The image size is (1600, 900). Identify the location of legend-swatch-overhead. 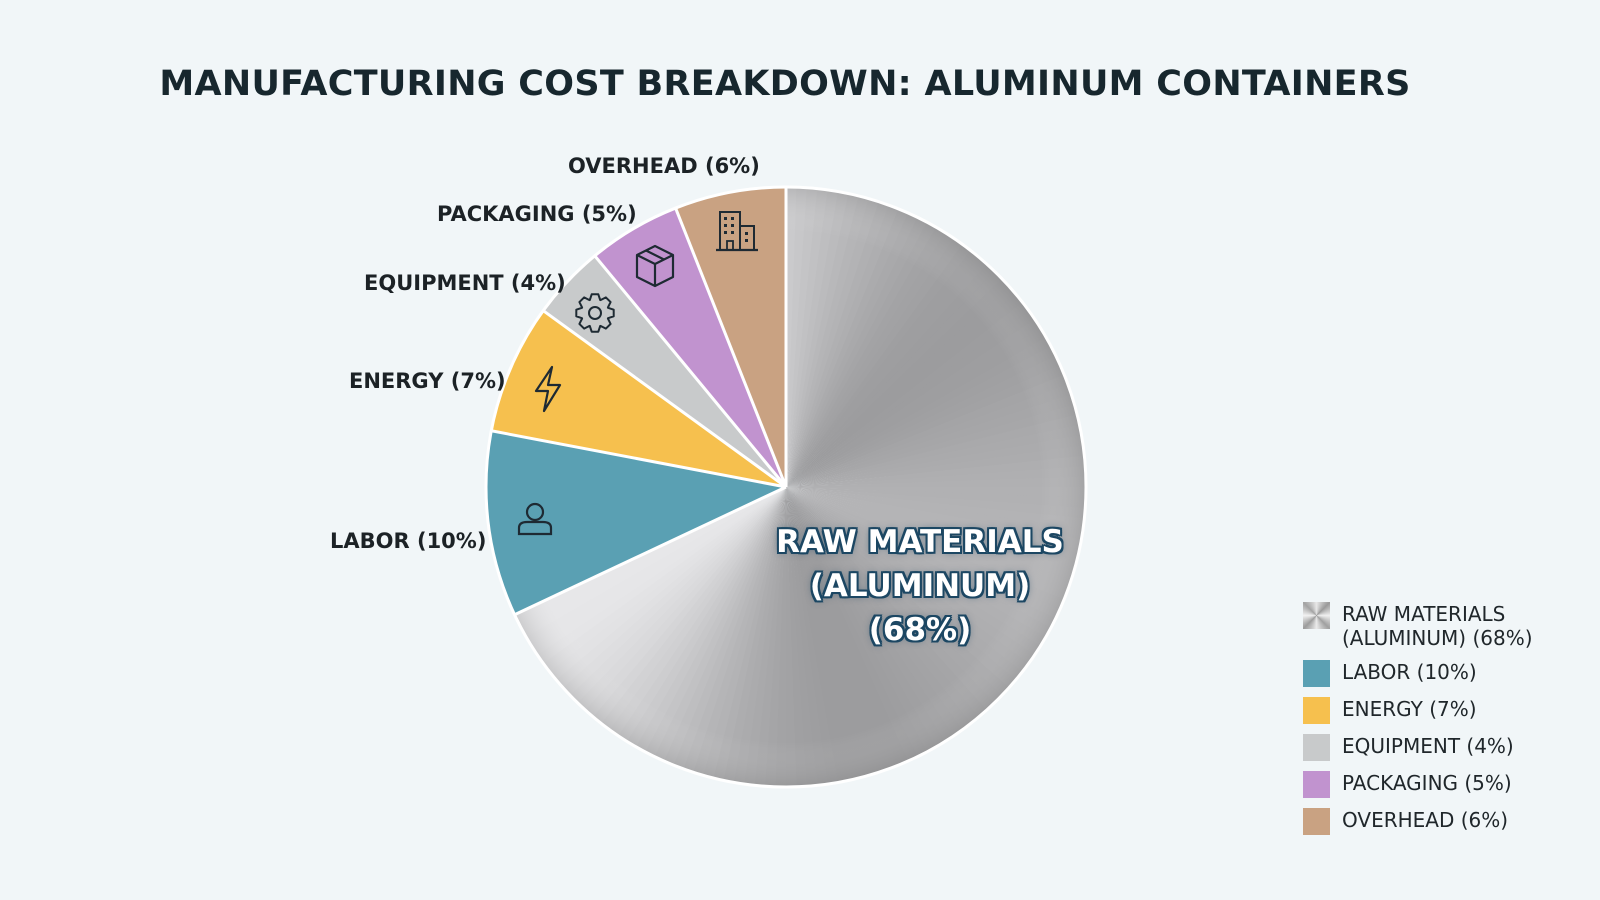
(1316, 821).